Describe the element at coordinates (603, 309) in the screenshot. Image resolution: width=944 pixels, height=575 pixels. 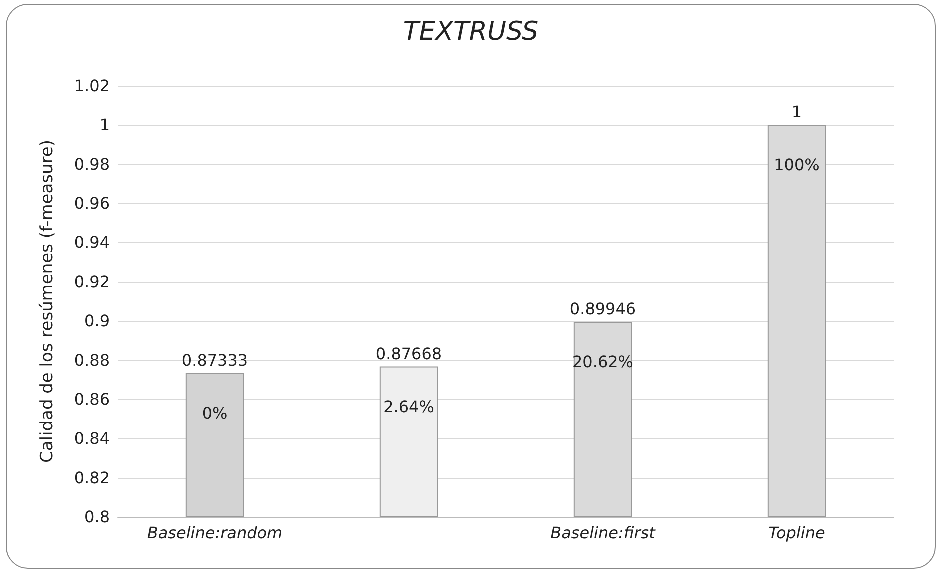
I see `data-label: 0.89946` at that location.